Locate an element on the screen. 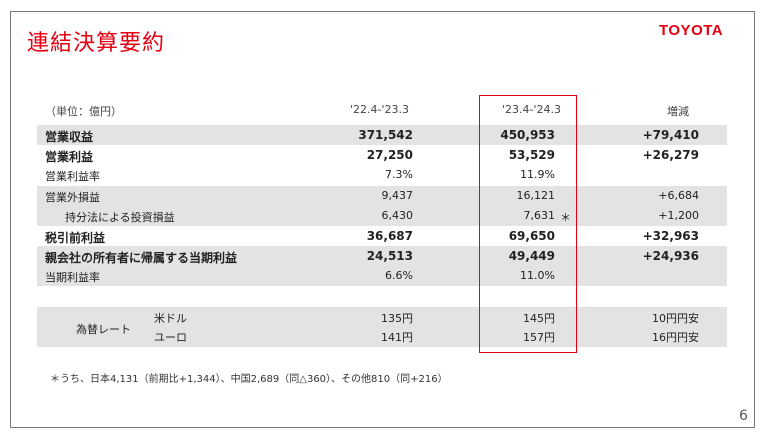  unit-label: （単位：億円） is located at coordinates (83, 111).